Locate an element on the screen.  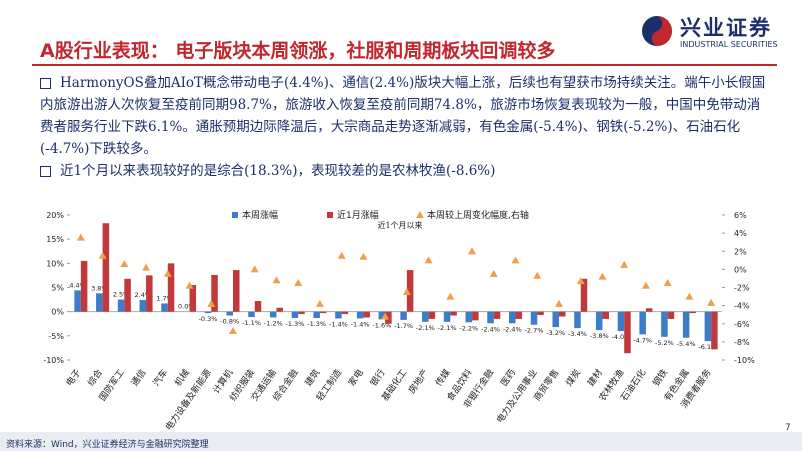
bullet: 近1个月以来表现较好的是综合(18.3%)，表现较差的是农林牧渔(-8.6%) is located at coordinates (405, 171).